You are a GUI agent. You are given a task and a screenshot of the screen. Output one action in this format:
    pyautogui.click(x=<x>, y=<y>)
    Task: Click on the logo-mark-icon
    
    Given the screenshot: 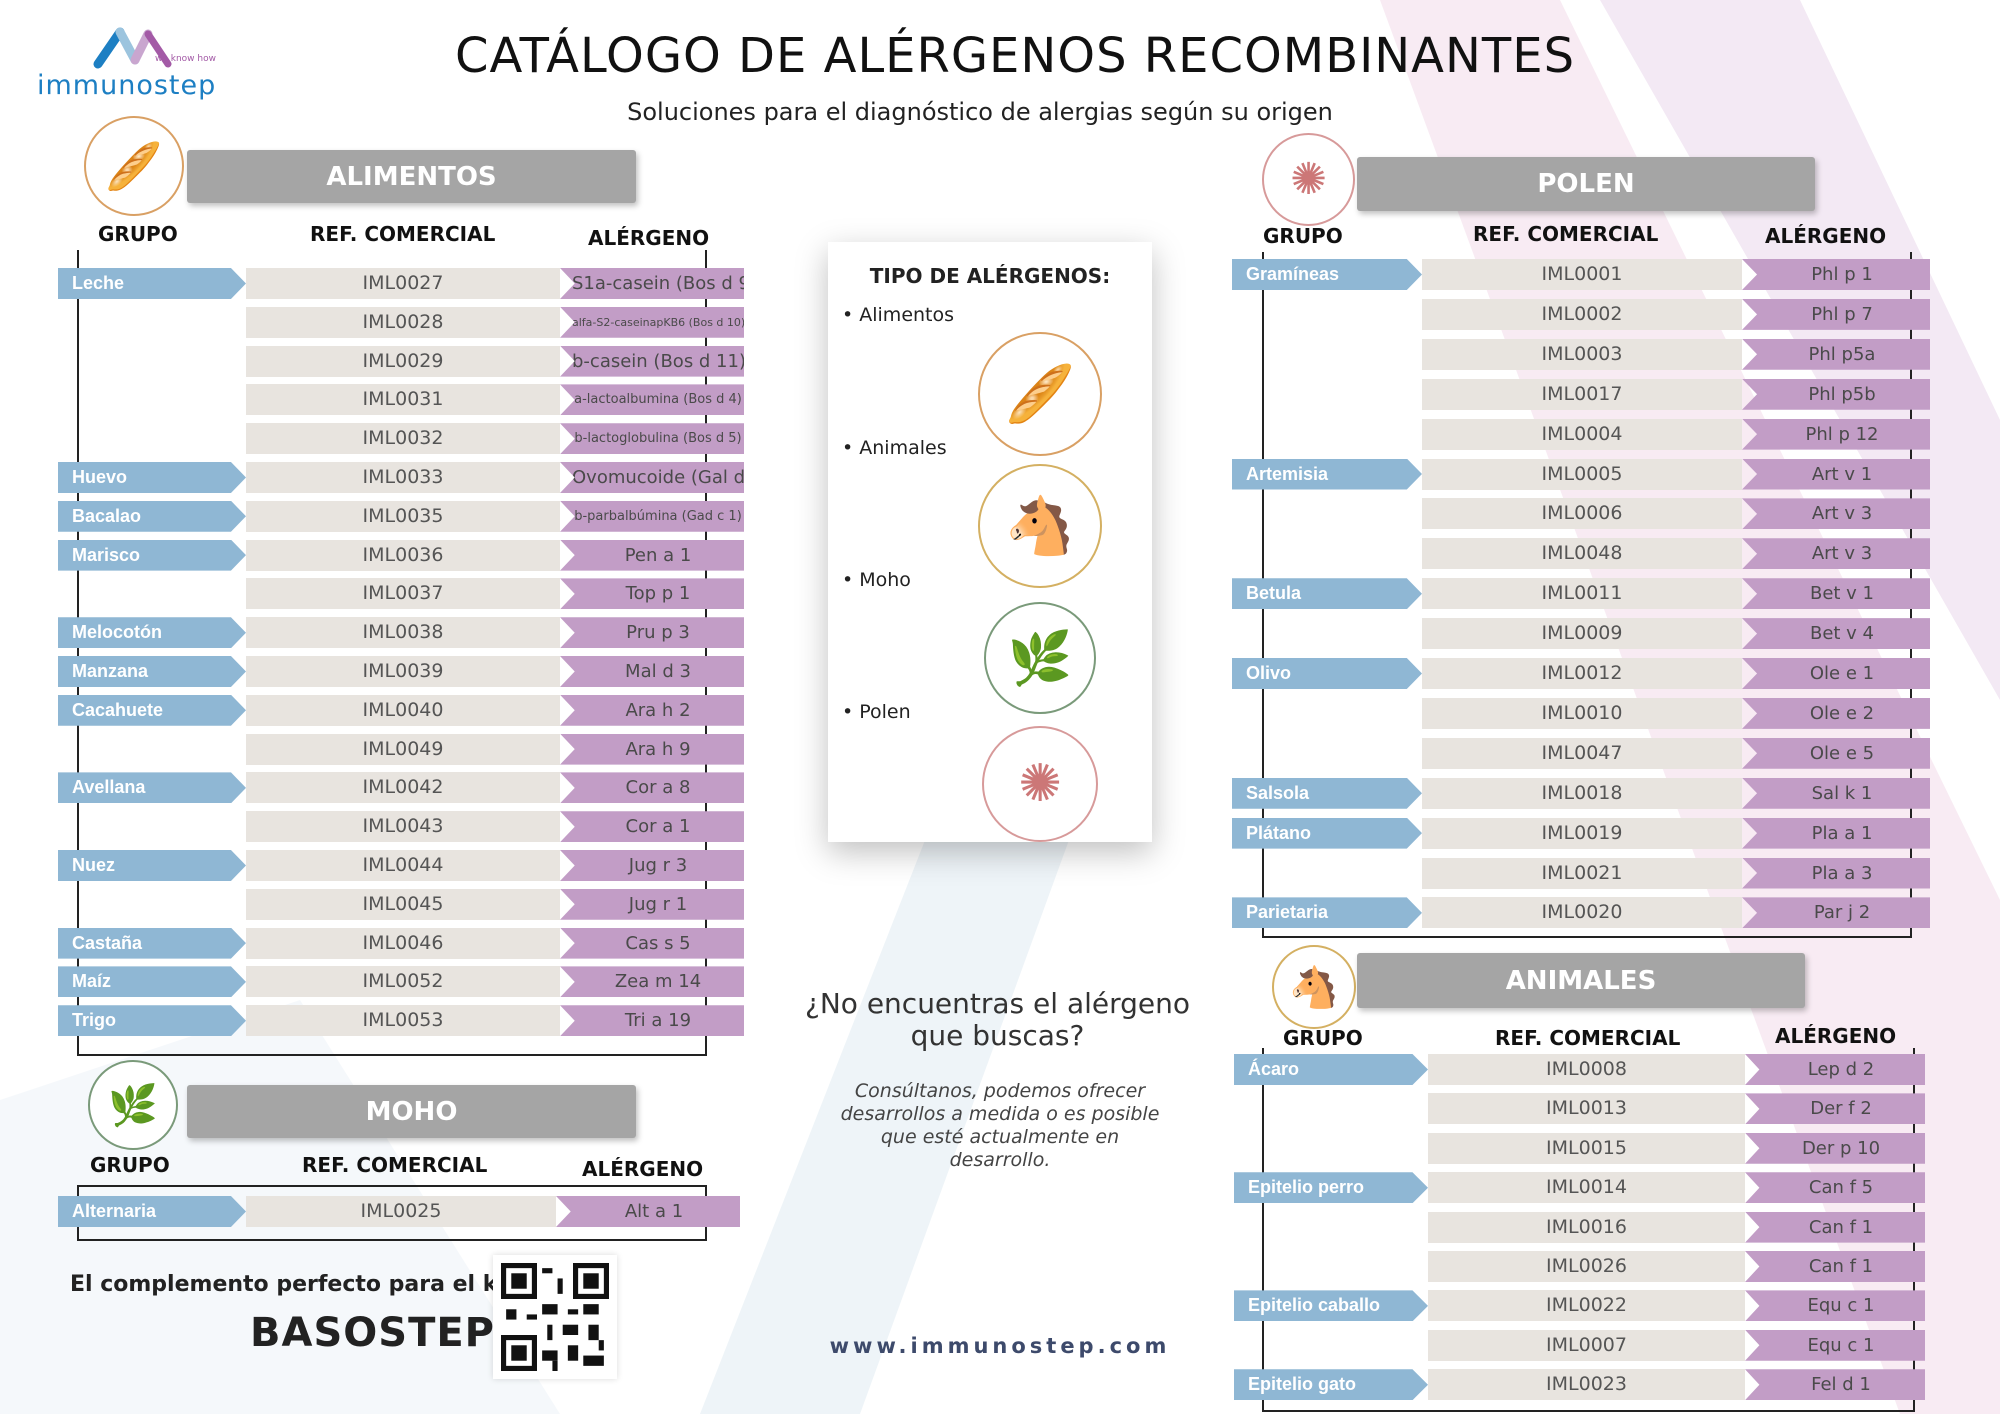 What is the action you would take?
    pyautogui.click(x=132, y=48)
    